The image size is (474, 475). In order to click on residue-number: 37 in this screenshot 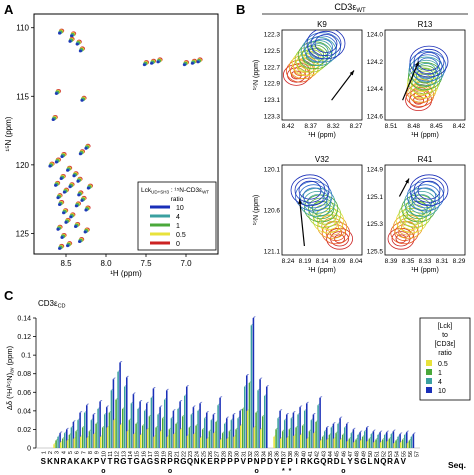, I will do `click(284, 454)`.